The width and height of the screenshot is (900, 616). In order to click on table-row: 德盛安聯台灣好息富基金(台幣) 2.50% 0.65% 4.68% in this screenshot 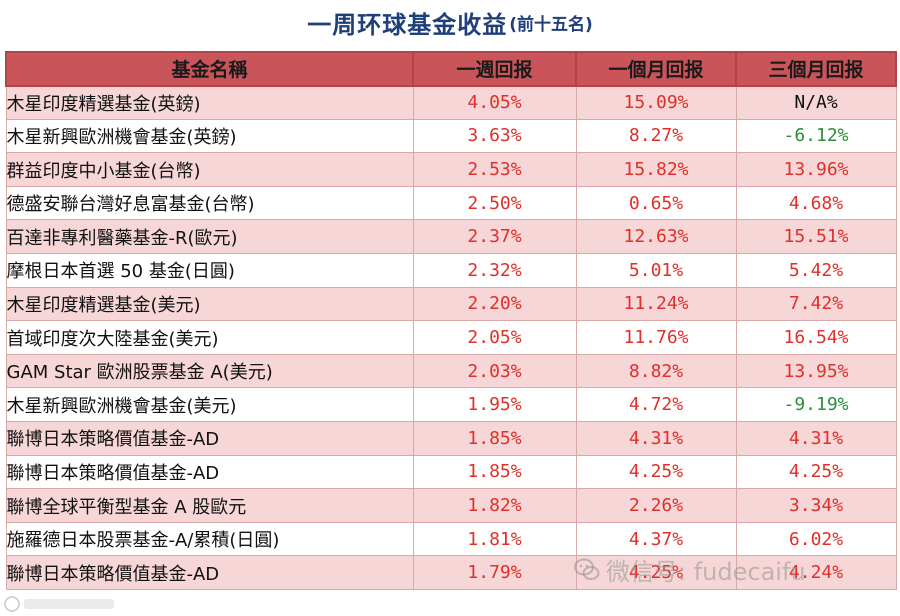, I will do `click(451, 203)`.